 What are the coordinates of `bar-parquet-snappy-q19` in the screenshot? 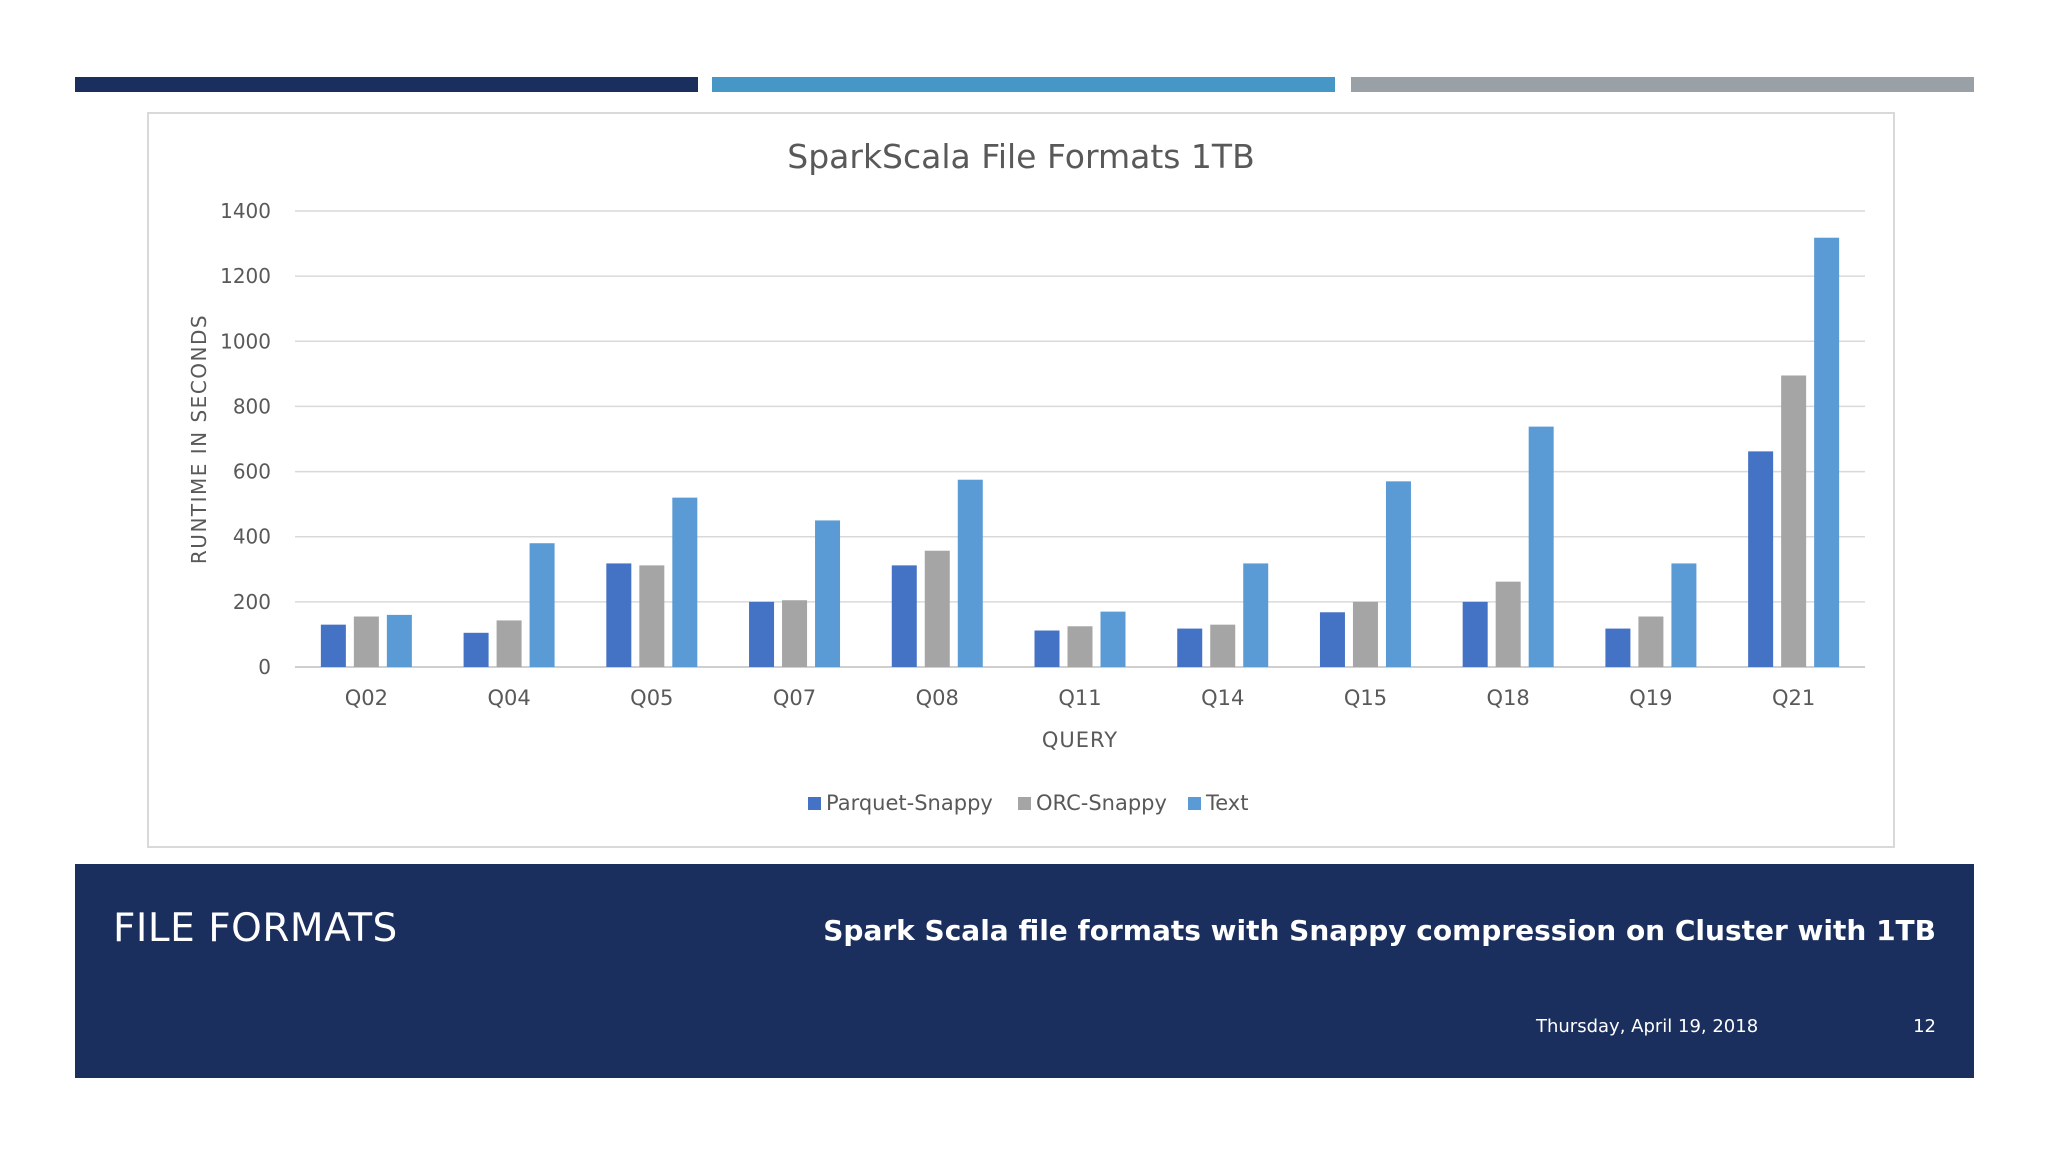 It's located at (1618, 647).